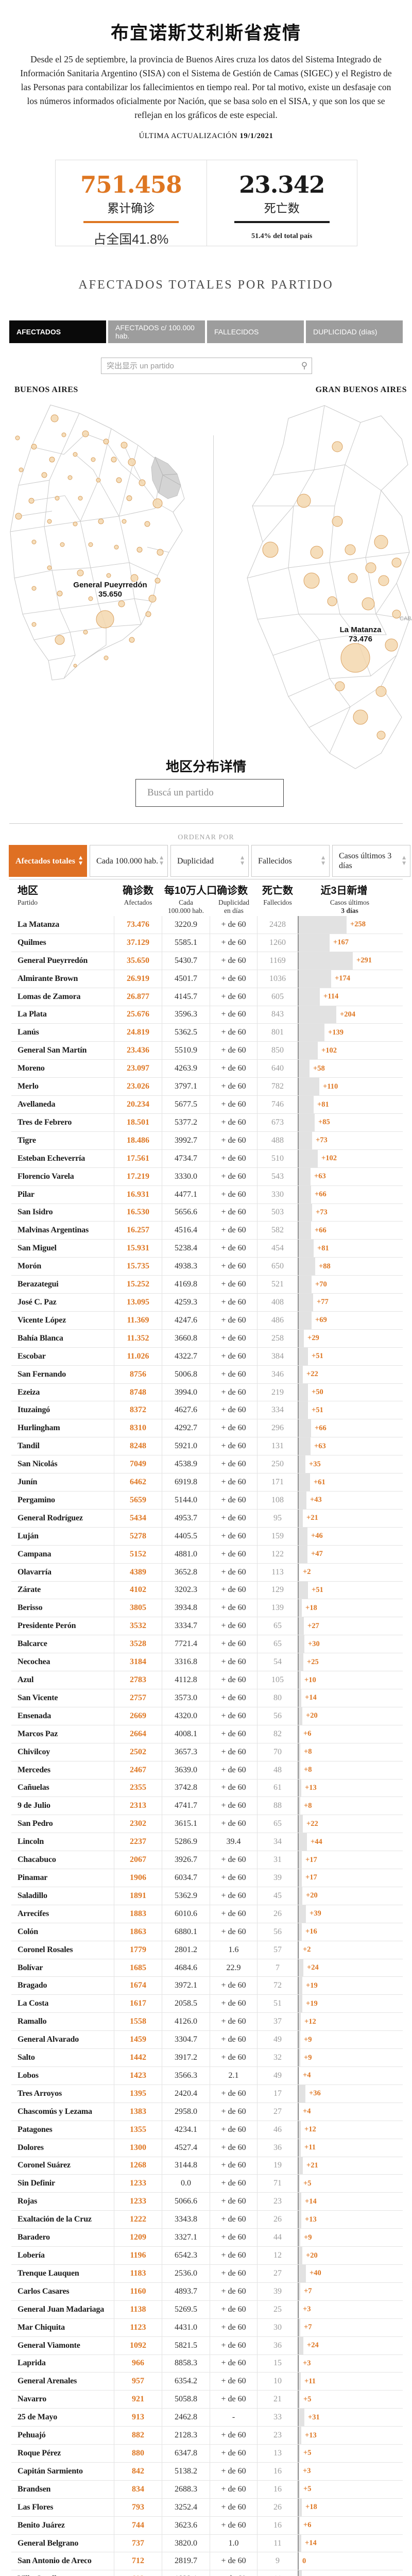  I want to click on table-row: San Pedro 2302 3615.1 + de 60 65 +22, so click(207, 1824).